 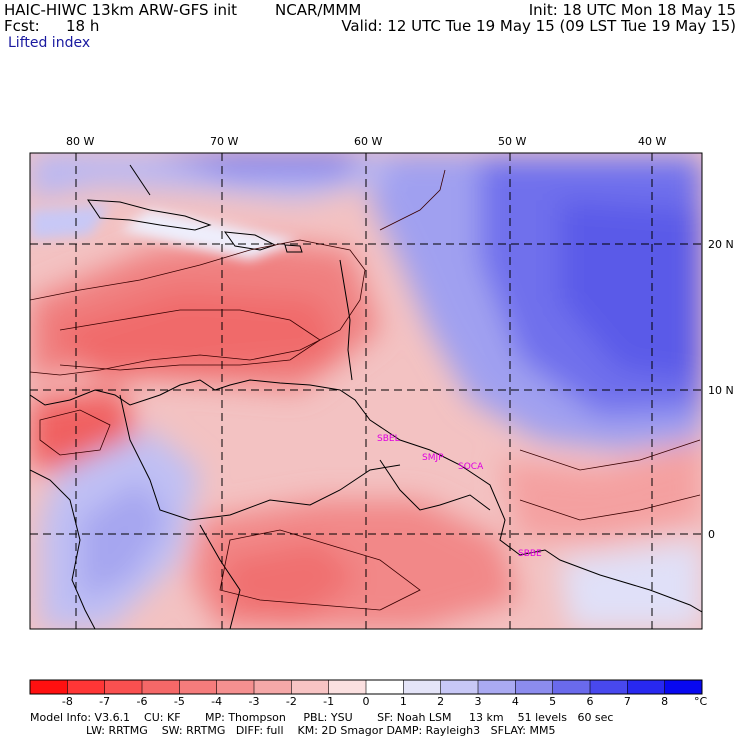 What do you see at coordinates (632, 10) in the screenshot?
I see `init-time: Init: 18 UTC Mon 18 May 15` at bounding box center [632, 10].